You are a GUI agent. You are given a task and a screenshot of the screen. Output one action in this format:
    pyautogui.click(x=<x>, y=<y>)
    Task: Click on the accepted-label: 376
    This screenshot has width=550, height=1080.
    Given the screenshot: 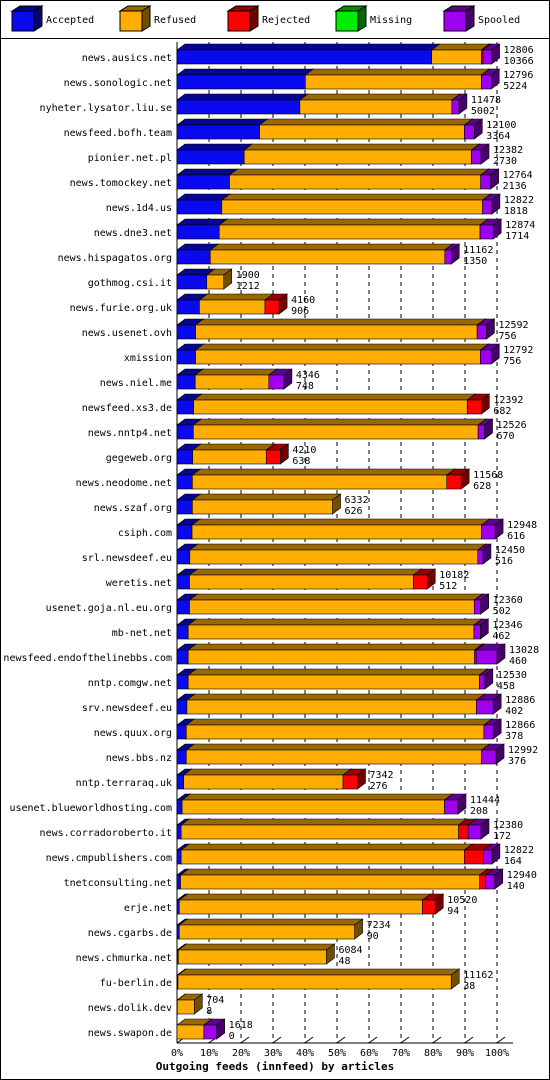 What is the action you would take?
    pyautogui.click(x=517, y=761)
    